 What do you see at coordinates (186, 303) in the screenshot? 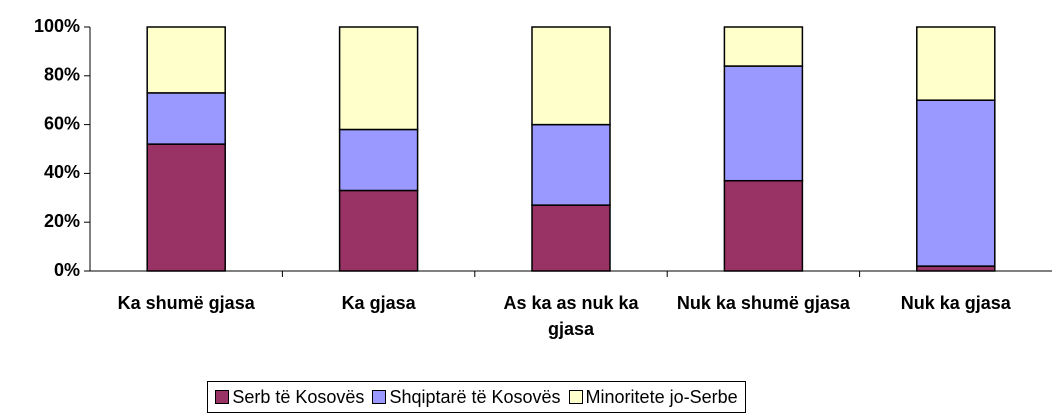
I see `x-tick-label: Ka shumë gjasa` at bounding box center [186, 303].